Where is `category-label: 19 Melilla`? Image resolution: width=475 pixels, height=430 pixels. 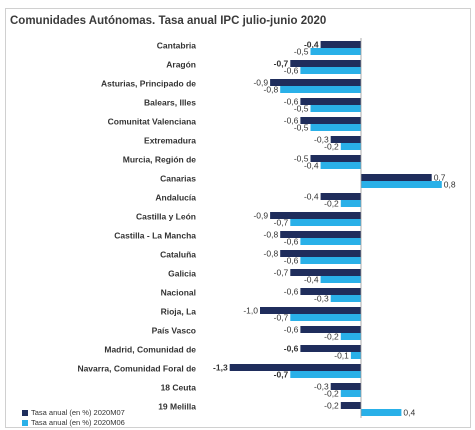
category-label: 19 Melilla is located at coordinates (177, 407).